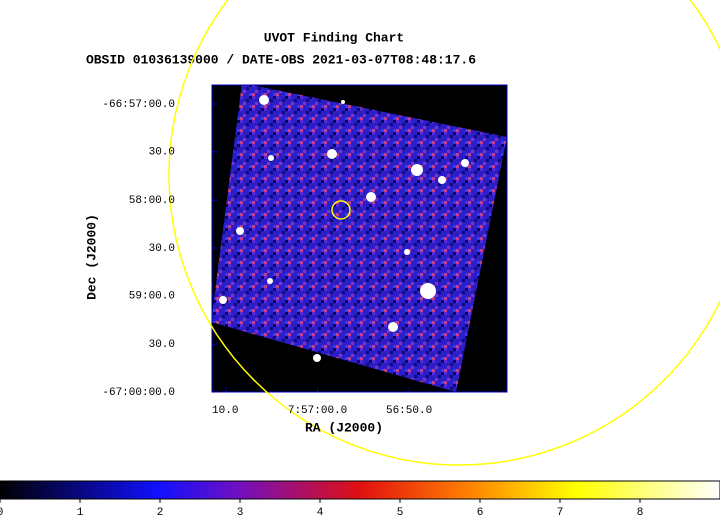 This screenshot has height=521, width=720. Describe the element at coordinates (225, 411) in the screenshot. I see `x-tick-label: 10.0` at that location.